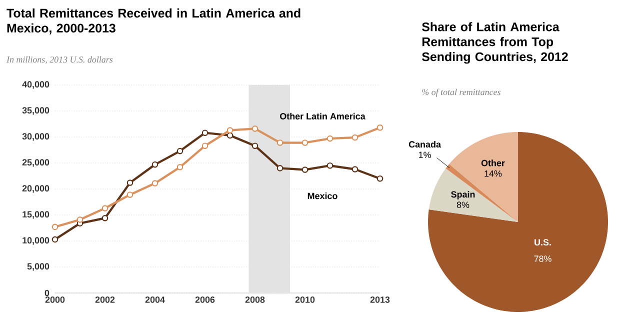  What do you see at coordinates (305, 299) in the screenshot?
I see `x-tick-label: 2010` at bounding box center [305, 299].